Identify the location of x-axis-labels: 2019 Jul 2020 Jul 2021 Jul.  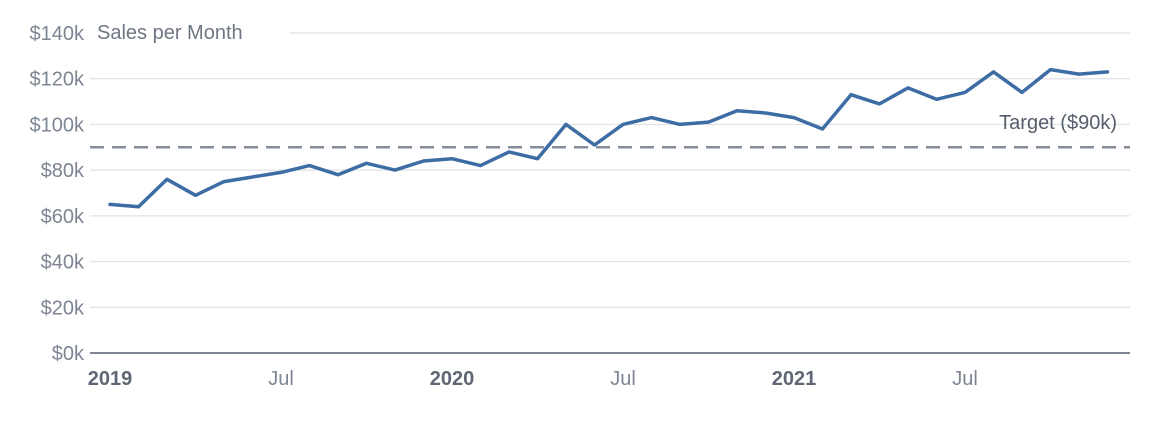
(533, 379).